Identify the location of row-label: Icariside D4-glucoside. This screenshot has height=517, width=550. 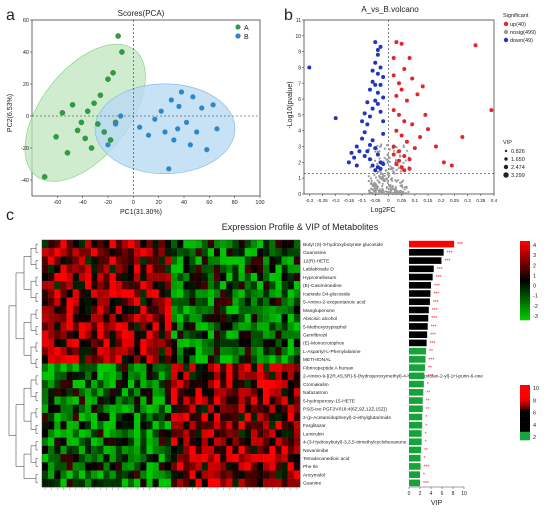
(327, 294).